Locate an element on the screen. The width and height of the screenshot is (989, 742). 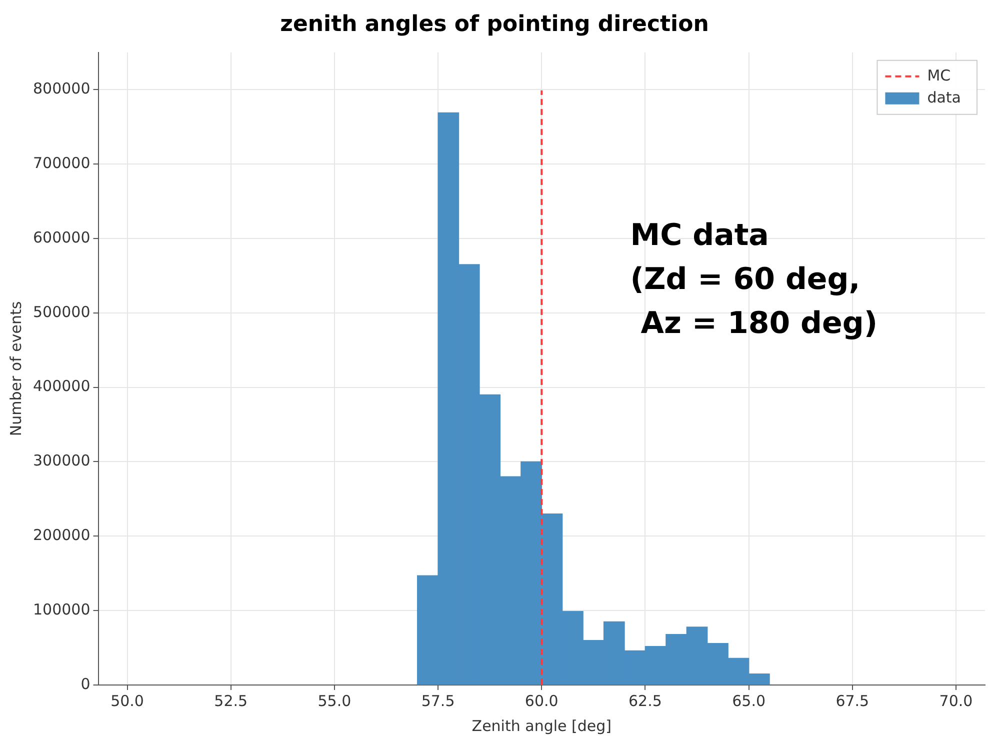
x-tick-label: 65.0 is located at coordinates (749, 701).